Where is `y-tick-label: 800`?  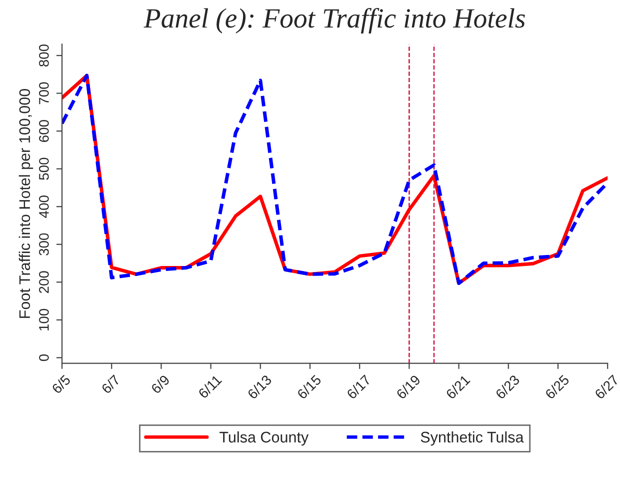 y-tick-label: 800 is located at coordinates (44, 55).